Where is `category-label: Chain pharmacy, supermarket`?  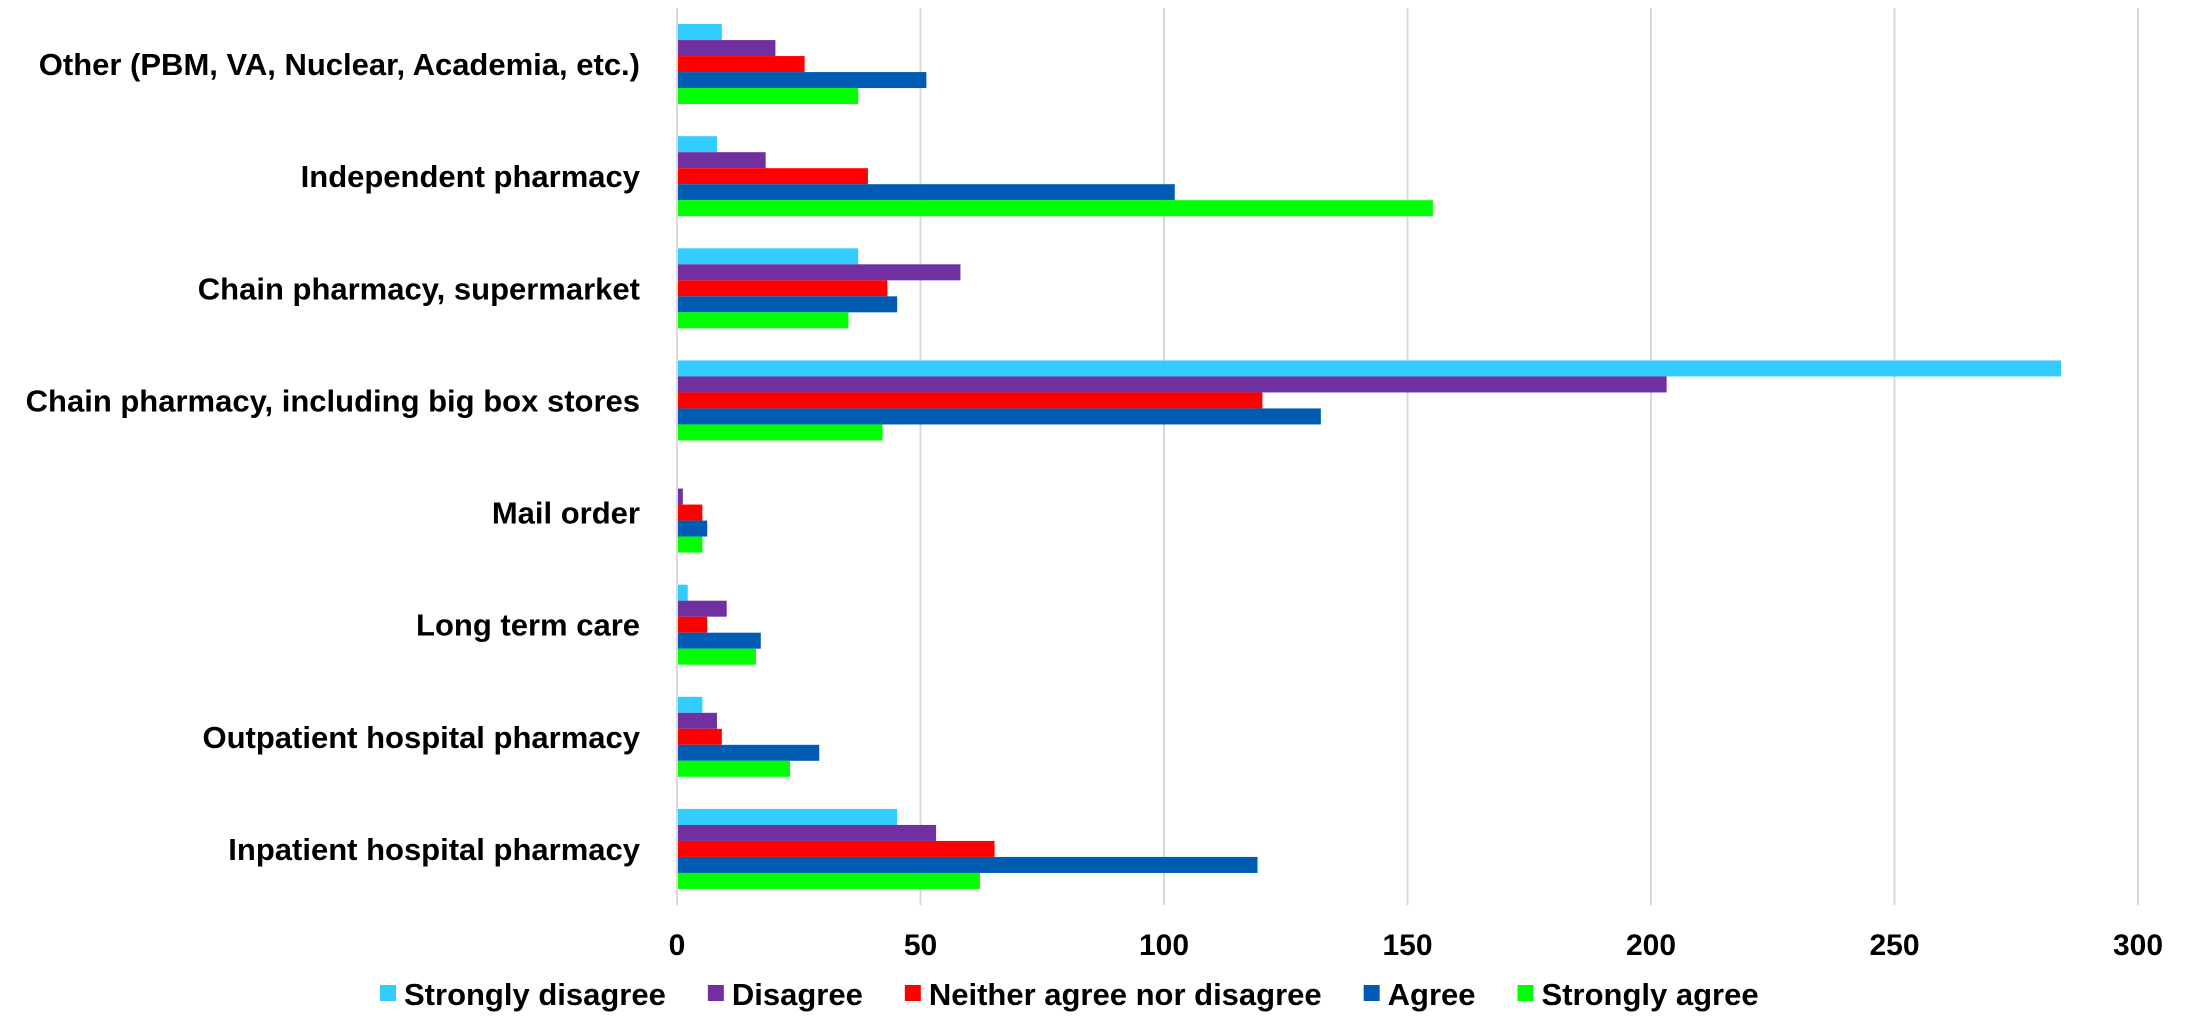
category-label: Chain pharmacy, supermarket is located at coordinates (419, 288).